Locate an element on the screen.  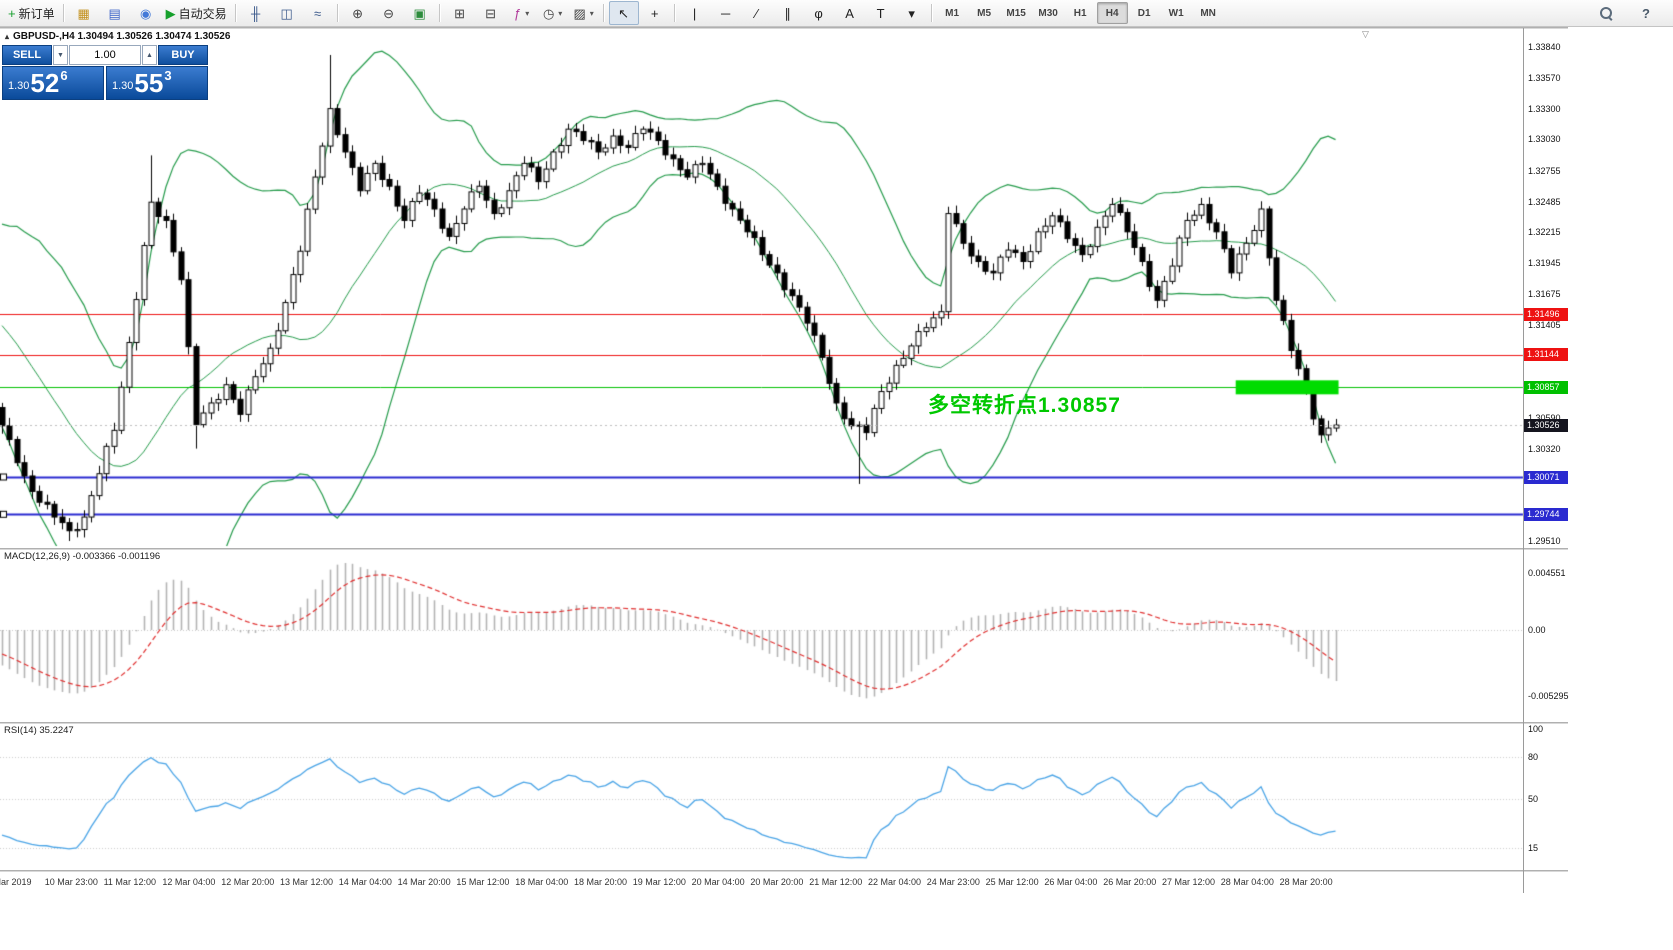
buy-button: BUY is located at coordinates (183, 55).